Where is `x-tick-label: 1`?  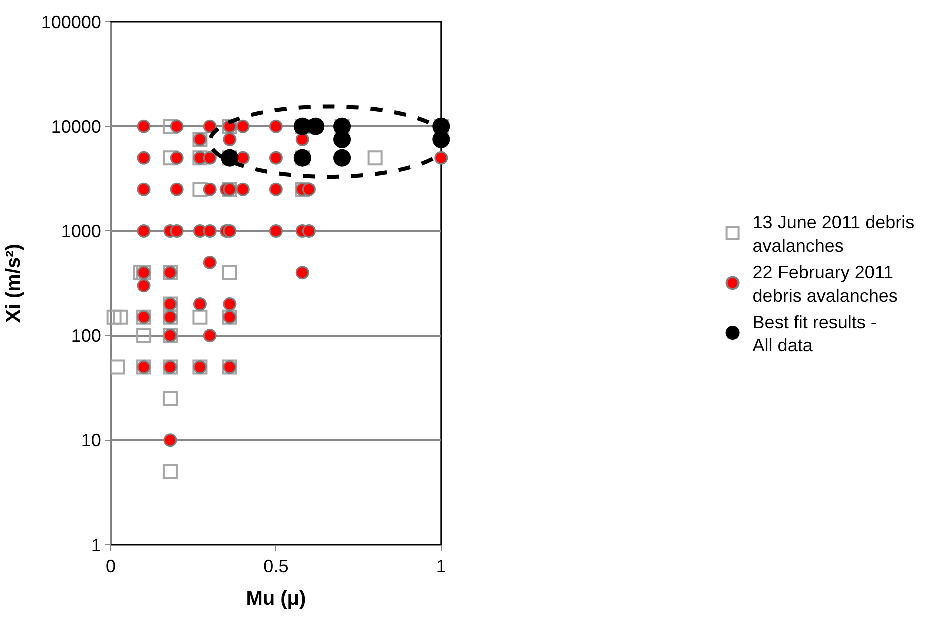
x-tick-label: 1 is located at coordinates (441, 566).